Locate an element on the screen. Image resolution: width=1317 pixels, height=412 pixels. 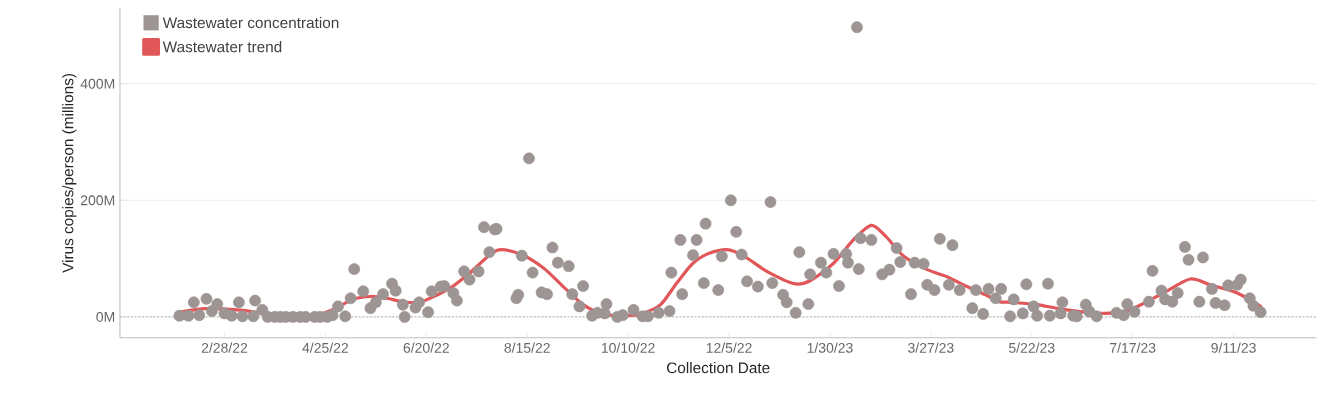
x-tick-label: 2/28/22 is located at coordinates (224, 347).